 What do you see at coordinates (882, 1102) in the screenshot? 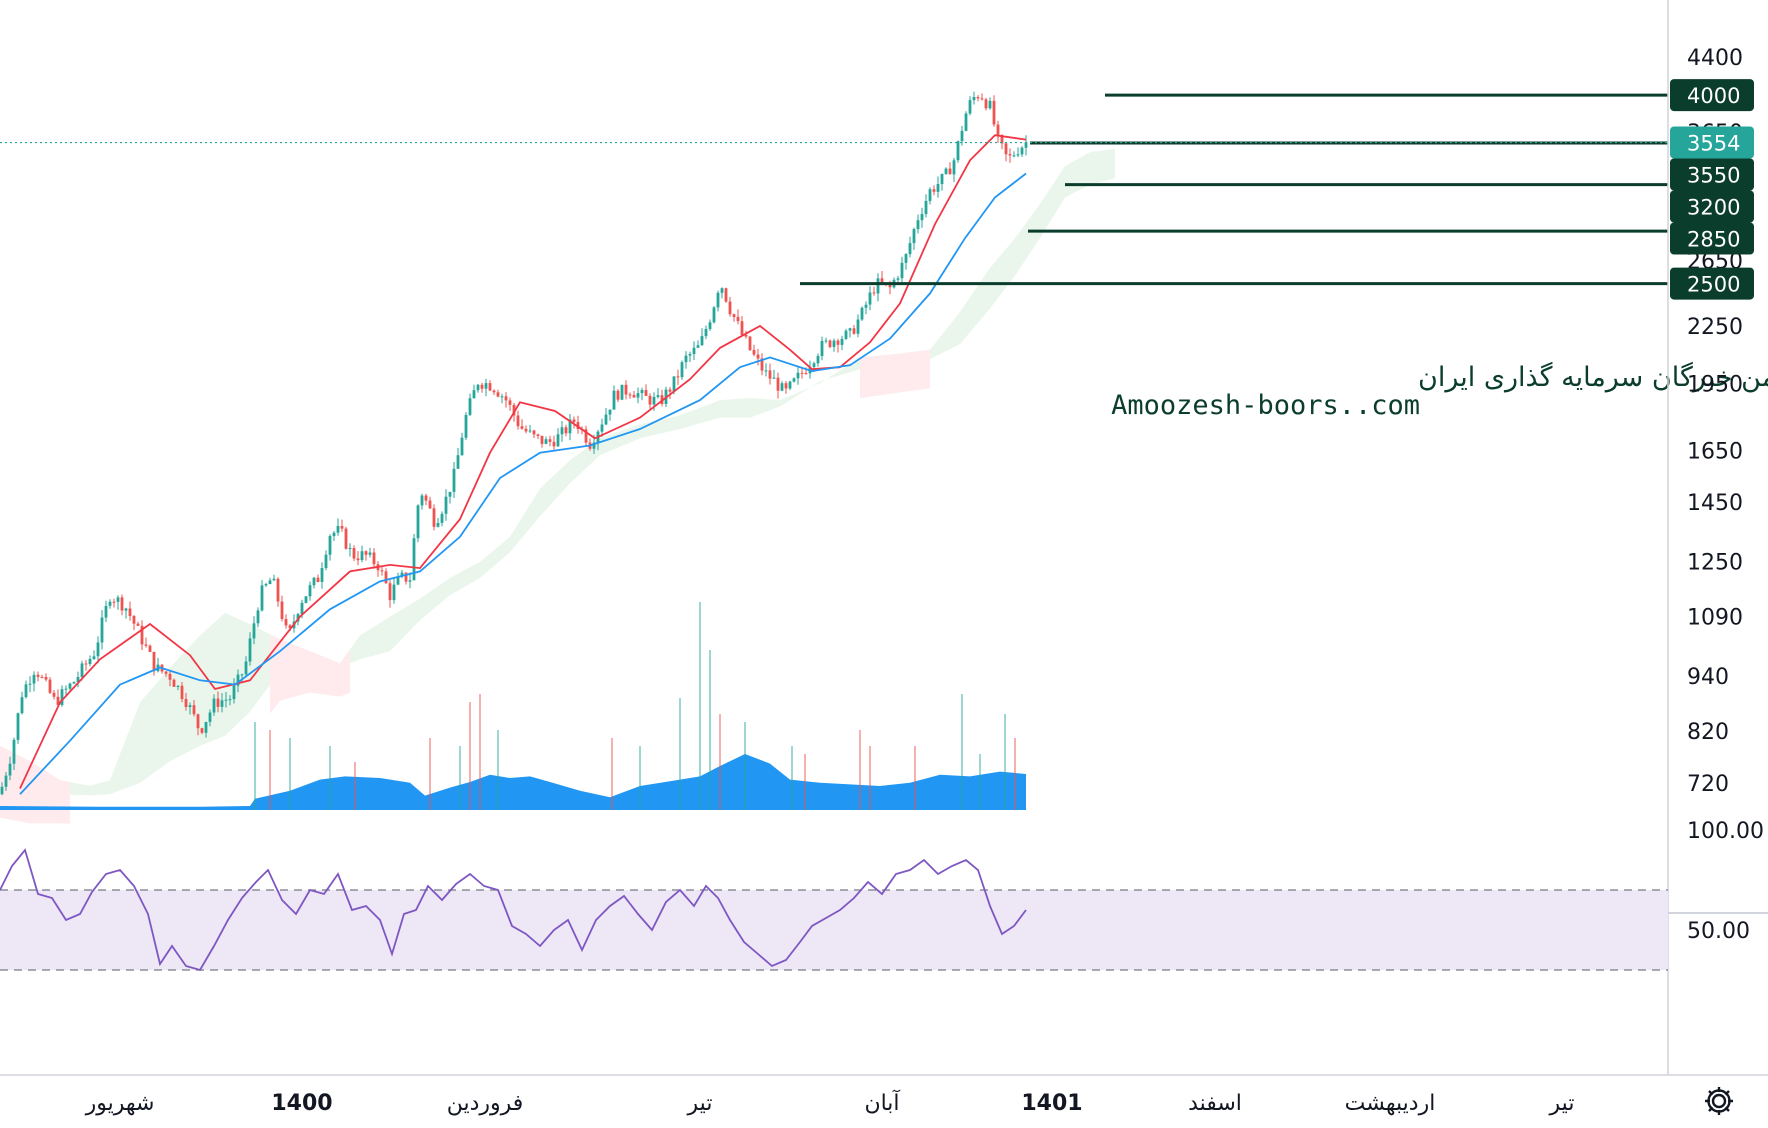
I see `time-label: آبان` at bounding box center [882, 1102].